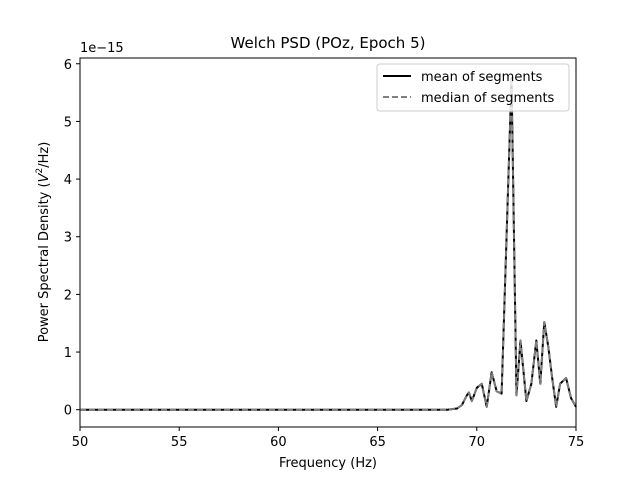 The width and height of the screenshot is (640, 480). Describe the element at coordinates (68, 180) in the screenshot. I see `y-tick-label: 4` at that location.